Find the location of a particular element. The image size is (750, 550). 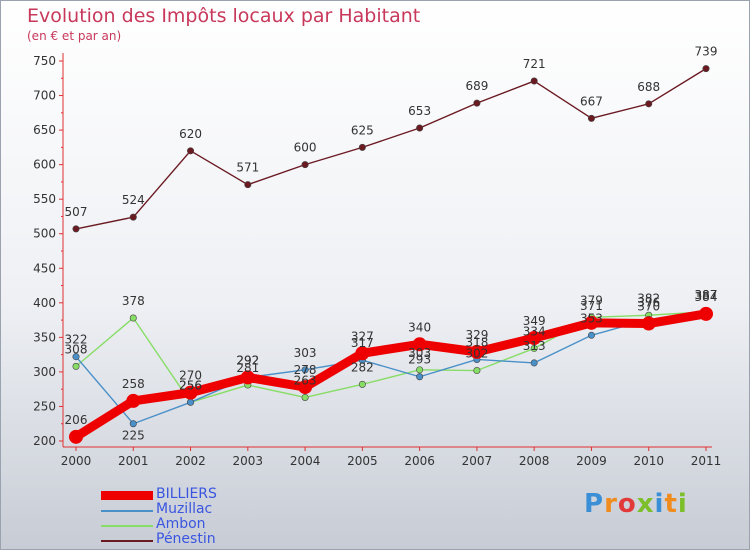

data-label-muzillac: 353 is located at coordinates (591, 318).